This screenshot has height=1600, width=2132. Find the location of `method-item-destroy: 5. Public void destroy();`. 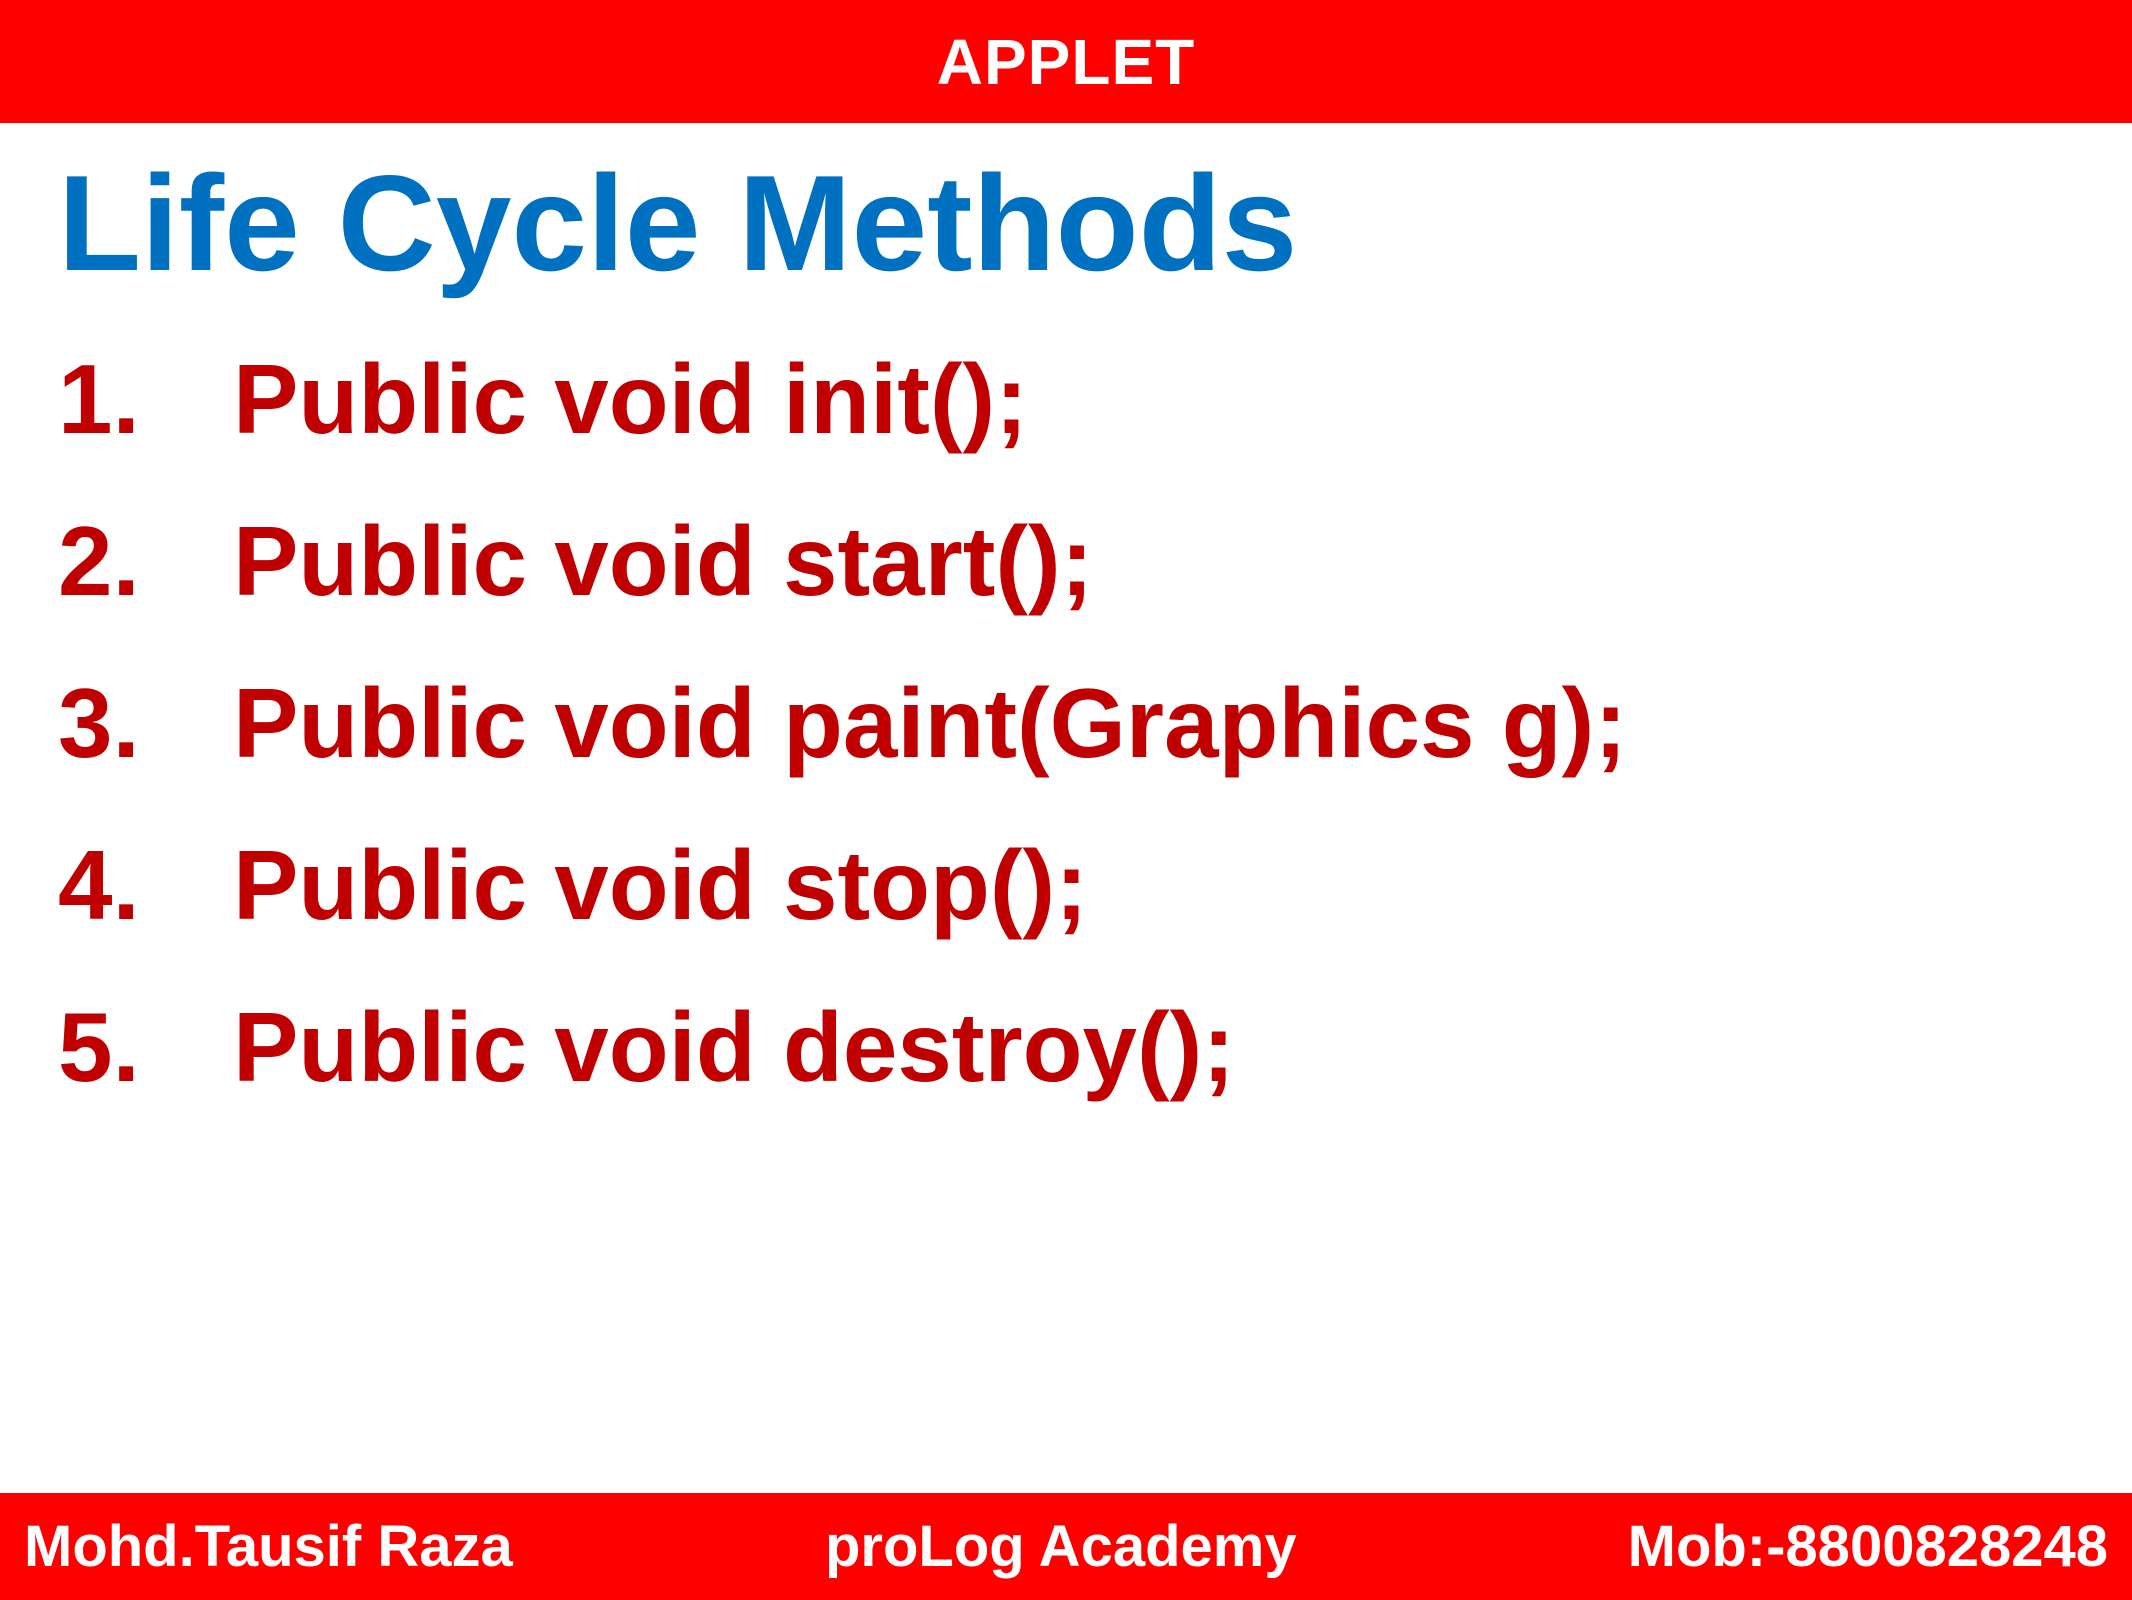

method-item-destroy: 5. Public void destroy(); is located at coordinates (842, 1079).